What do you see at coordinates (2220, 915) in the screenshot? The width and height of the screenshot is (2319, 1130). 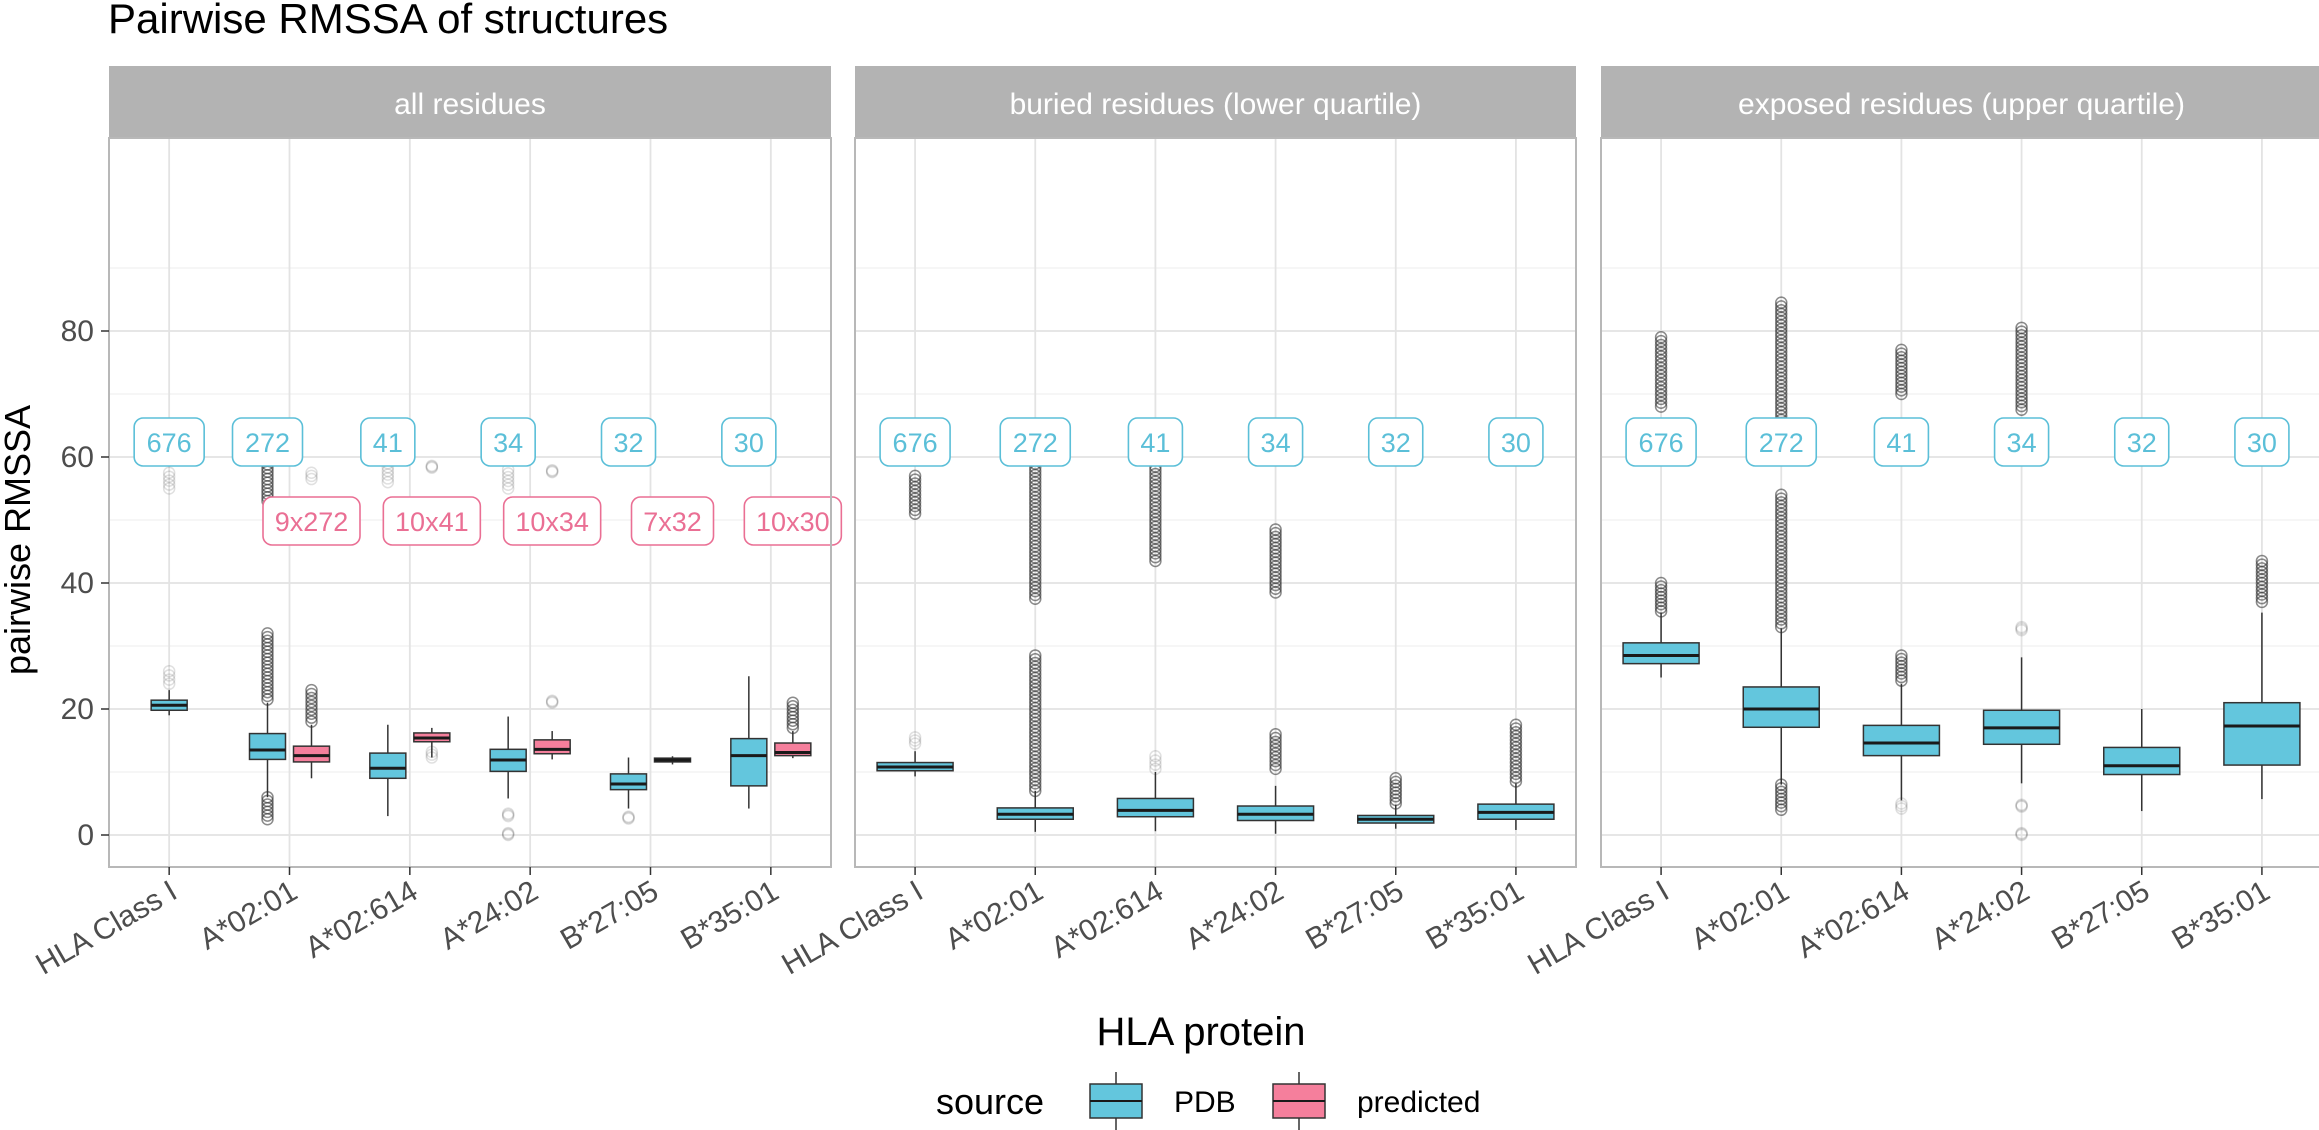 I see `x-tick-label: B*35:01` at bounding box center [2220, 915].